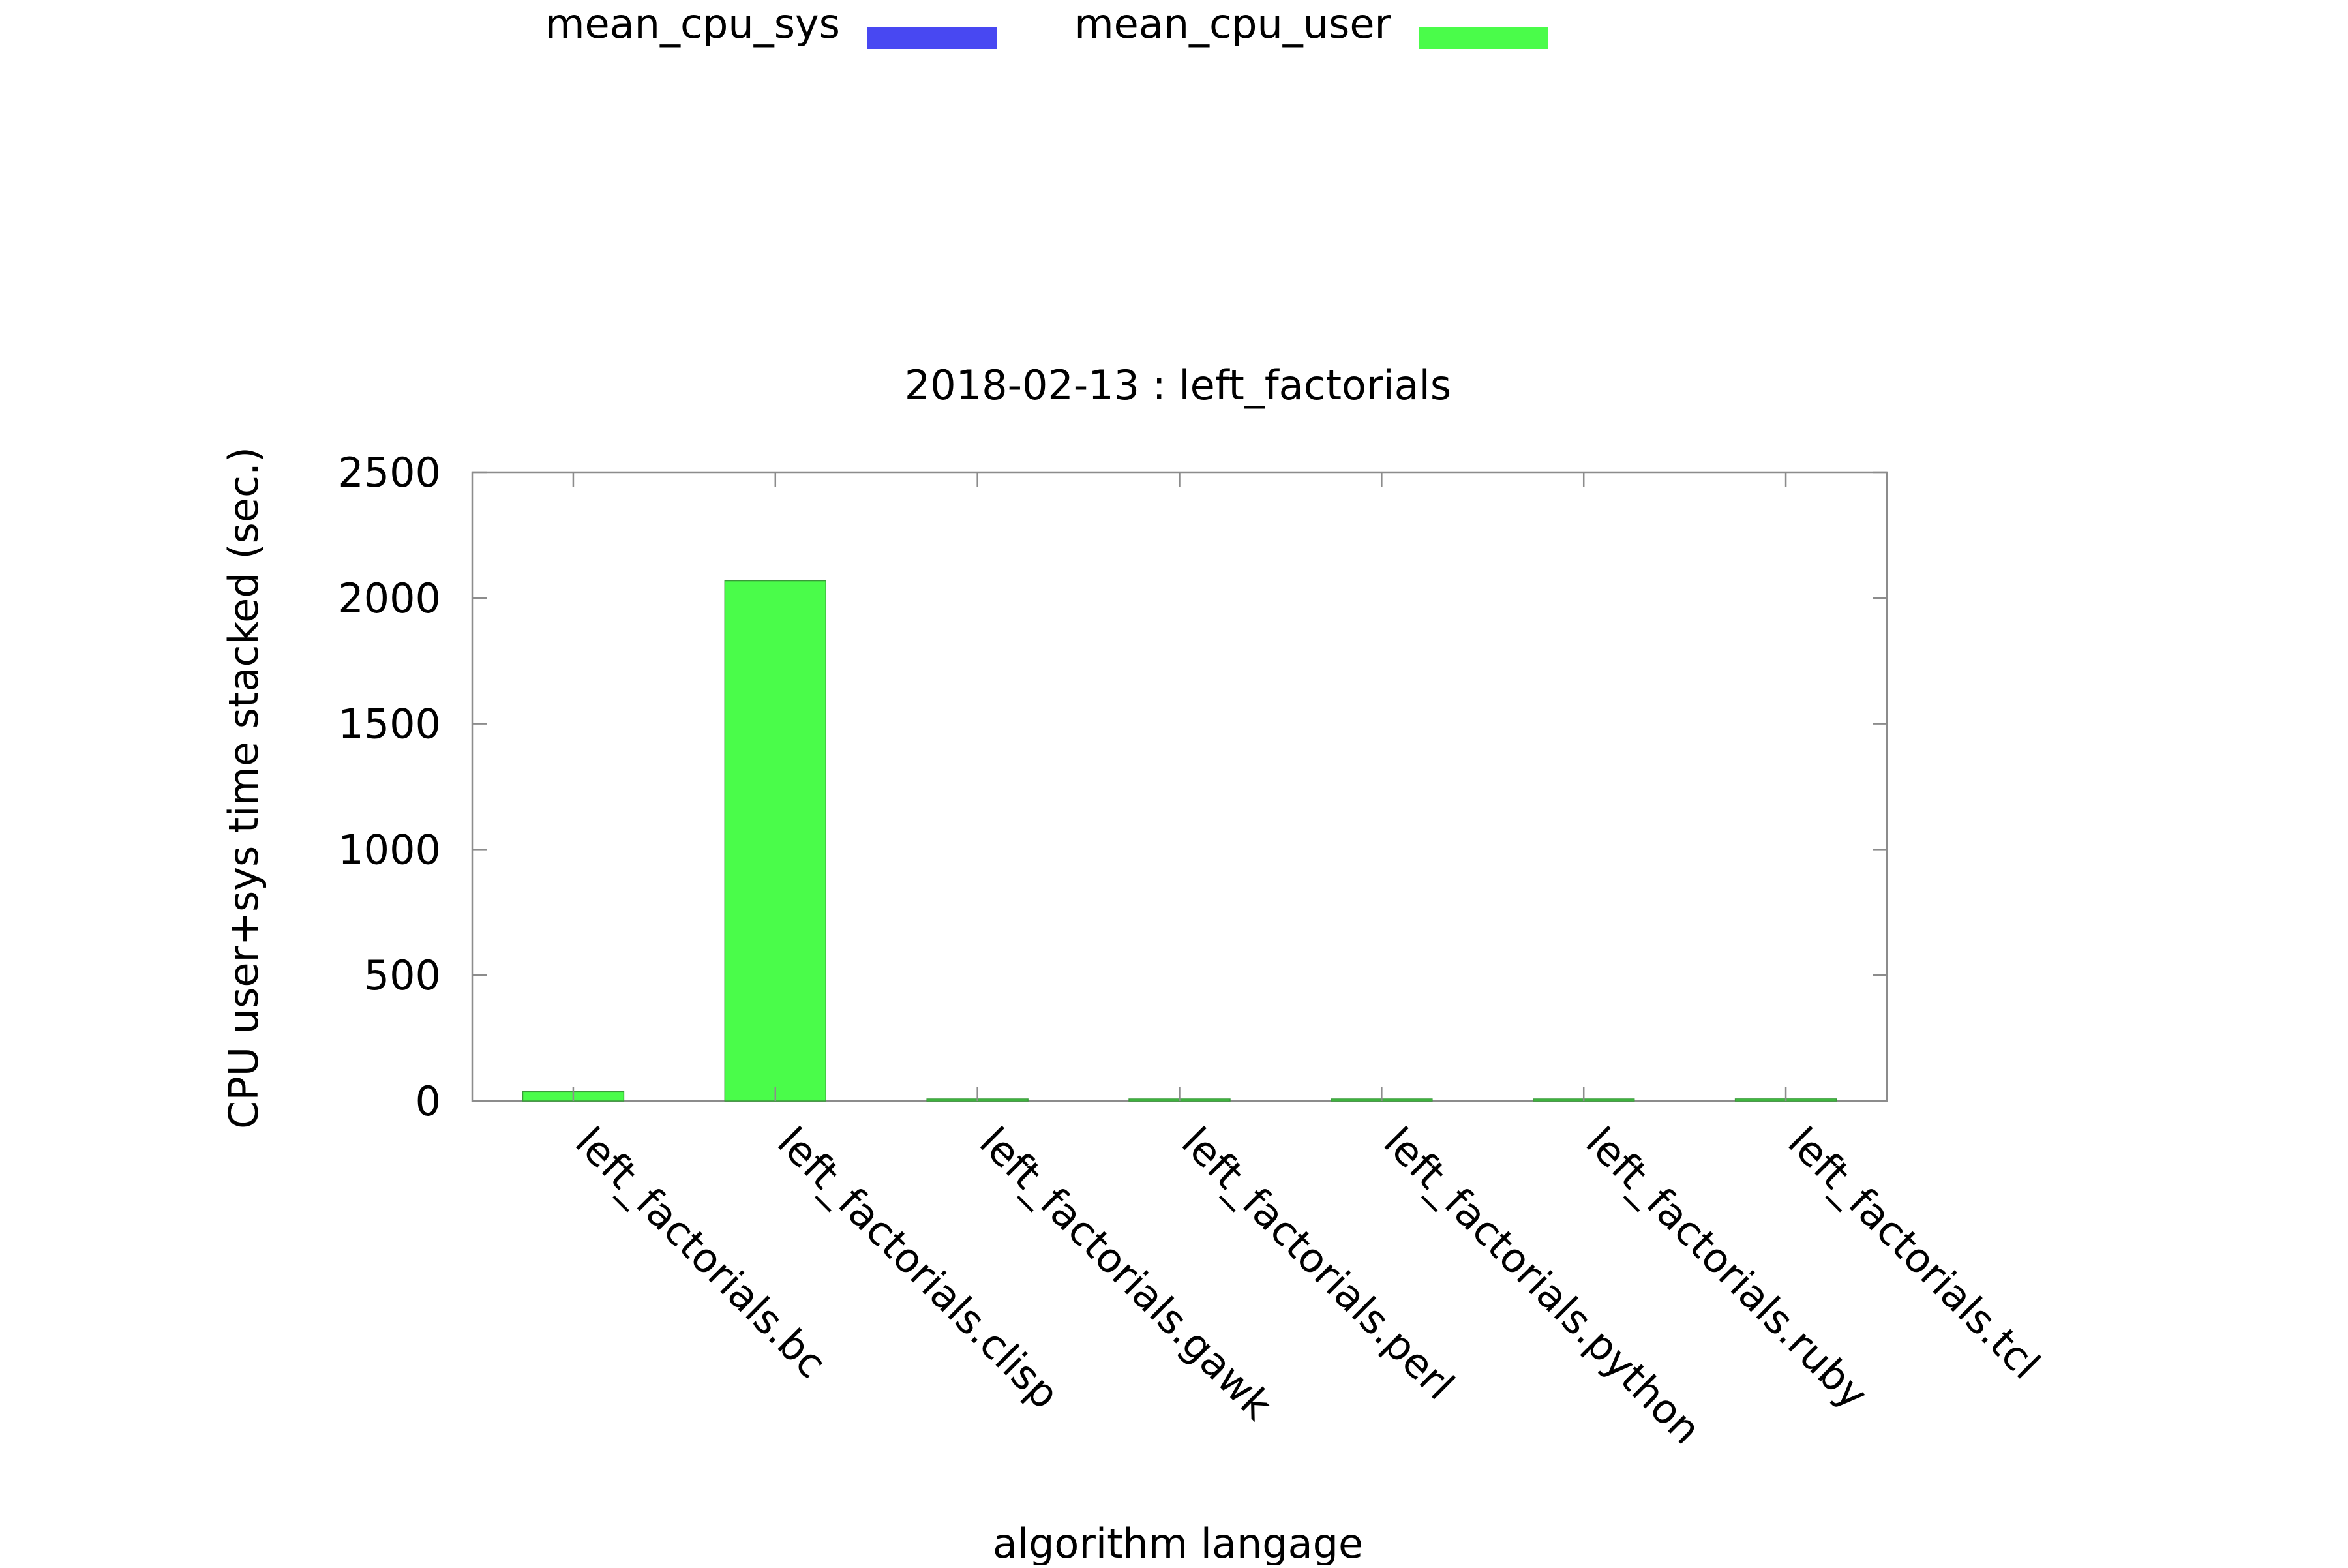  Describe the element at coordinates (1233, 24) in the screenshot. I see `legend-label-mean_cpu_user: mean_cpu_user` at that location.